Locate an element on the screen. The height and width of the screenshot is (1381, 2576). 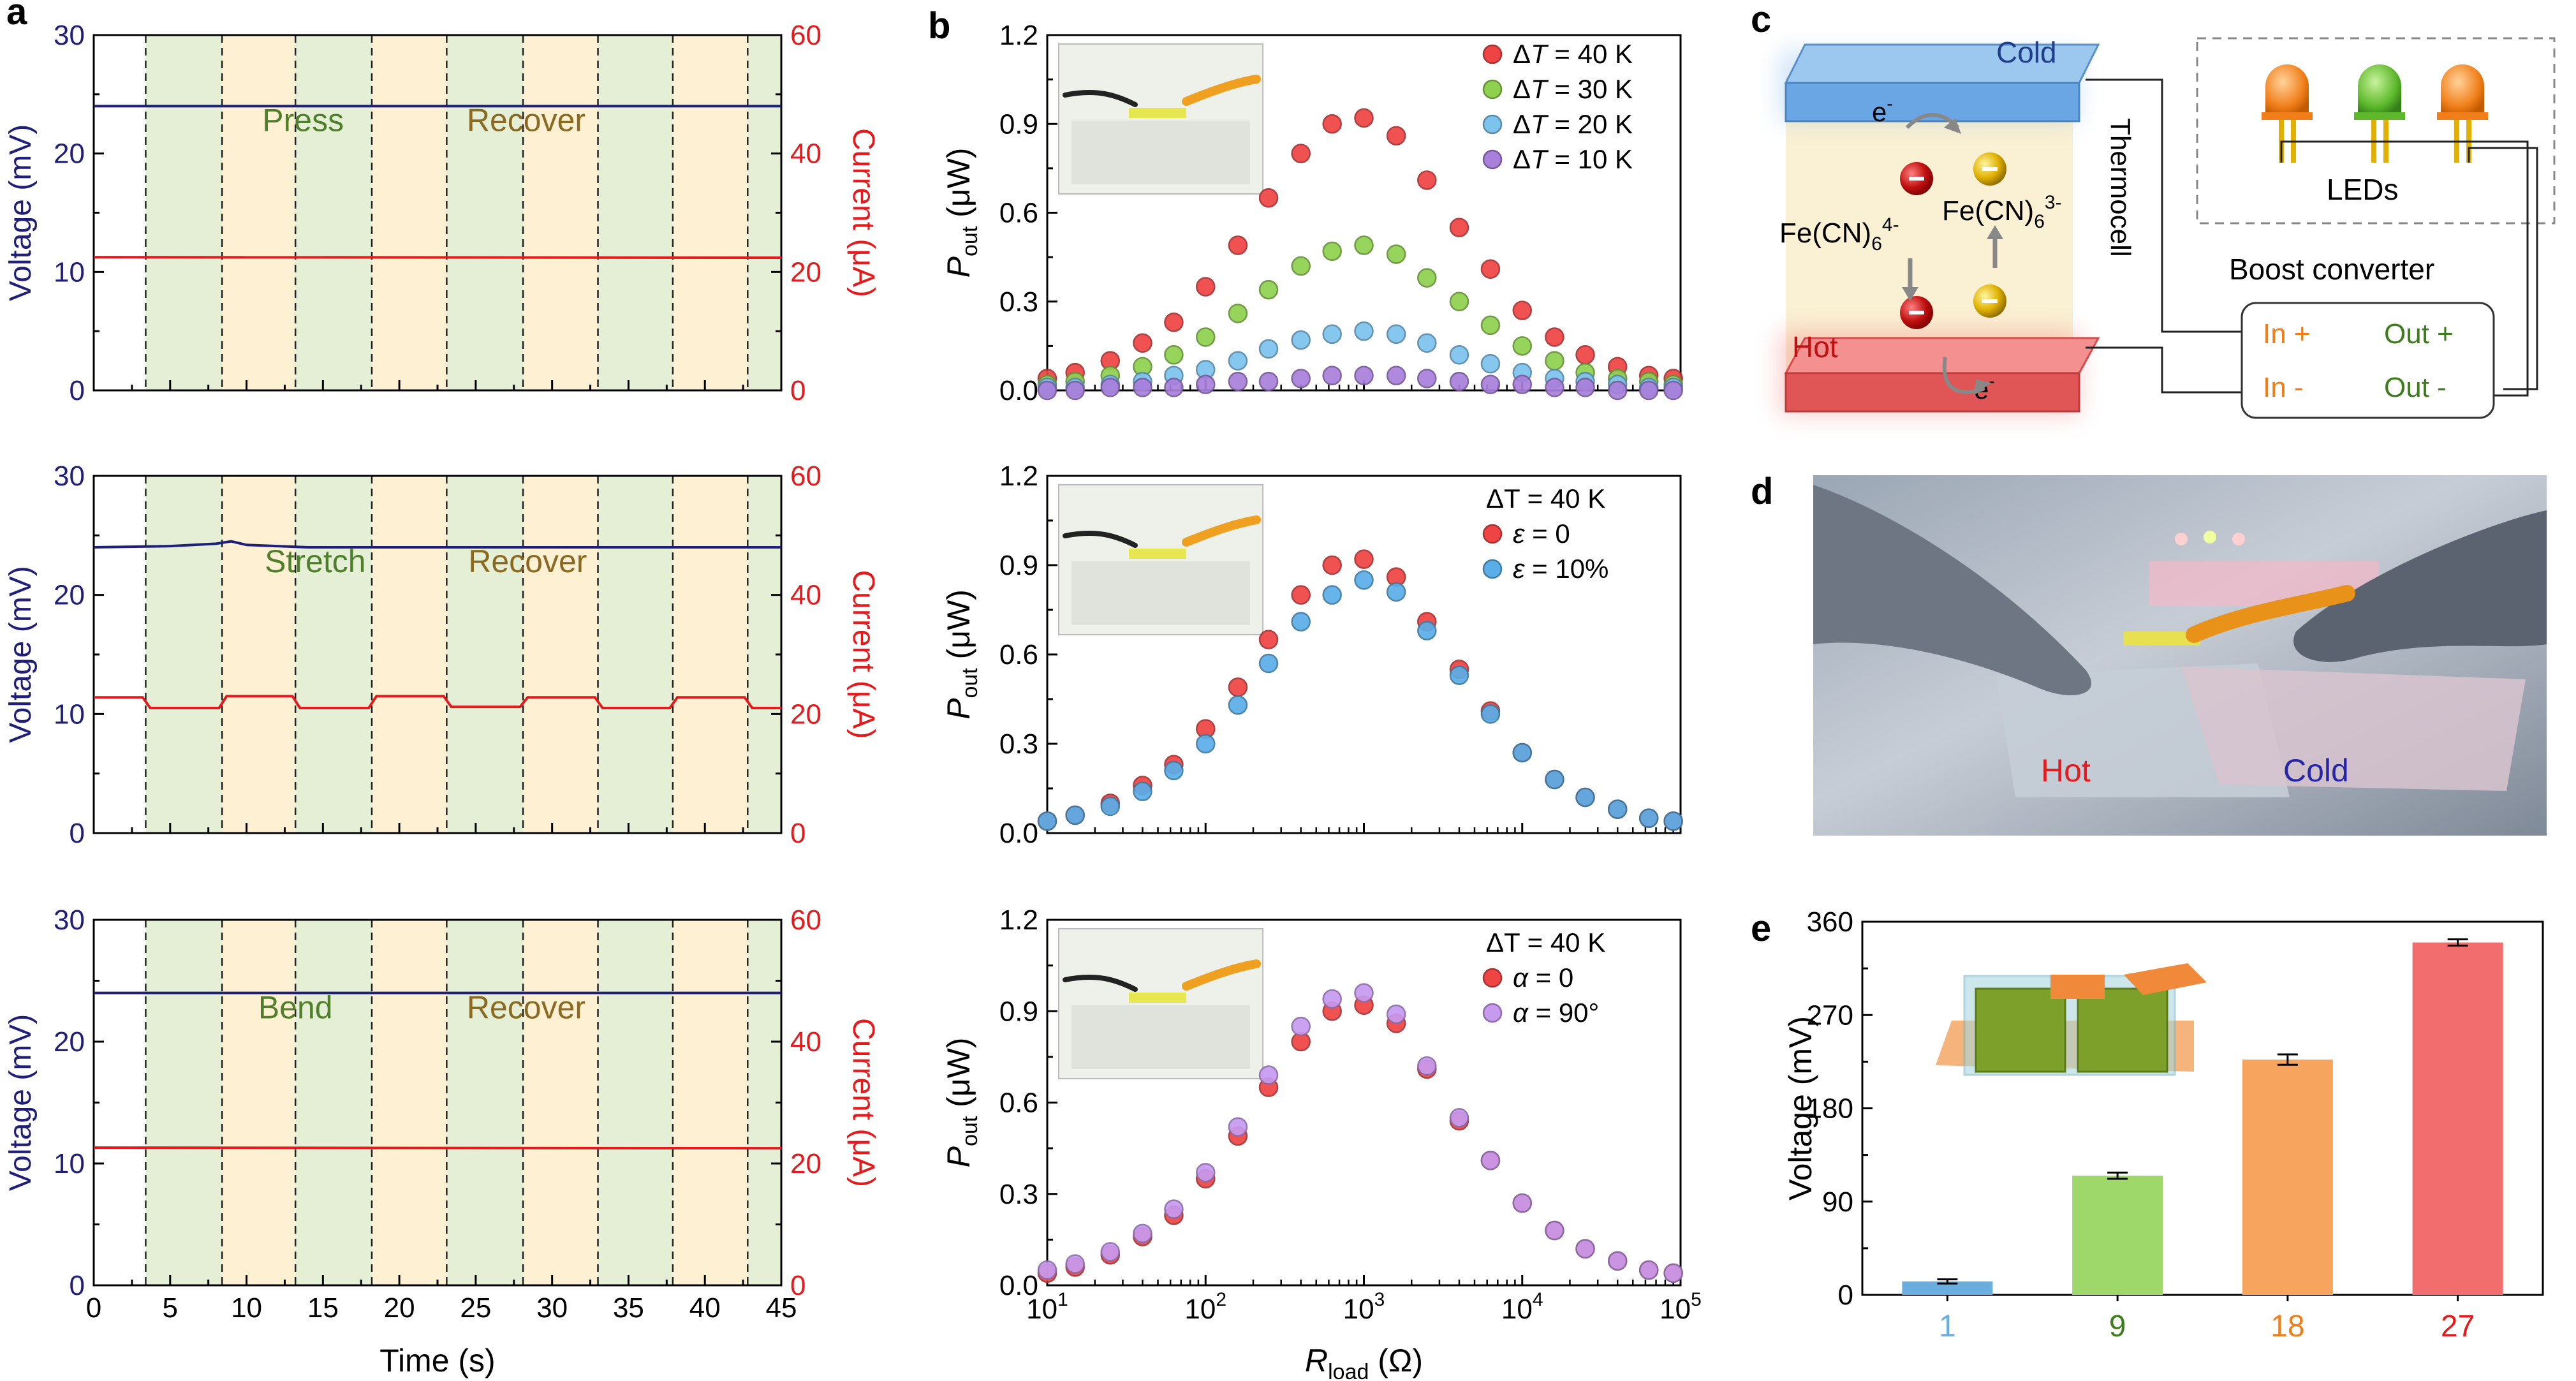
legend-value: = 0 is located at coordinates (1550, 978).